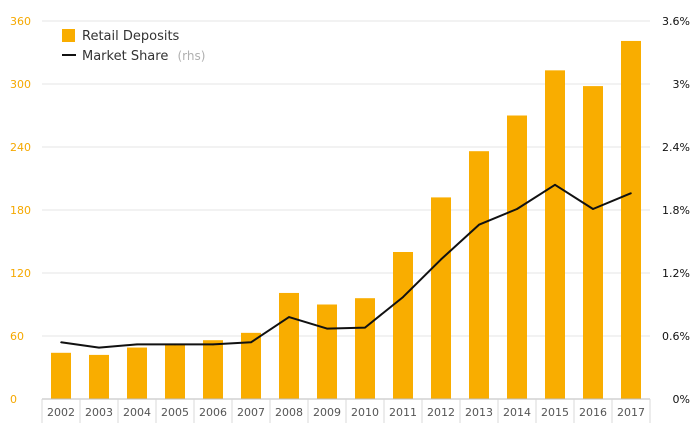  What do you see at coordinates (365, 412) in the screenshot?
I see `x-tick-label: 2010` at bounding box center [365, 412].